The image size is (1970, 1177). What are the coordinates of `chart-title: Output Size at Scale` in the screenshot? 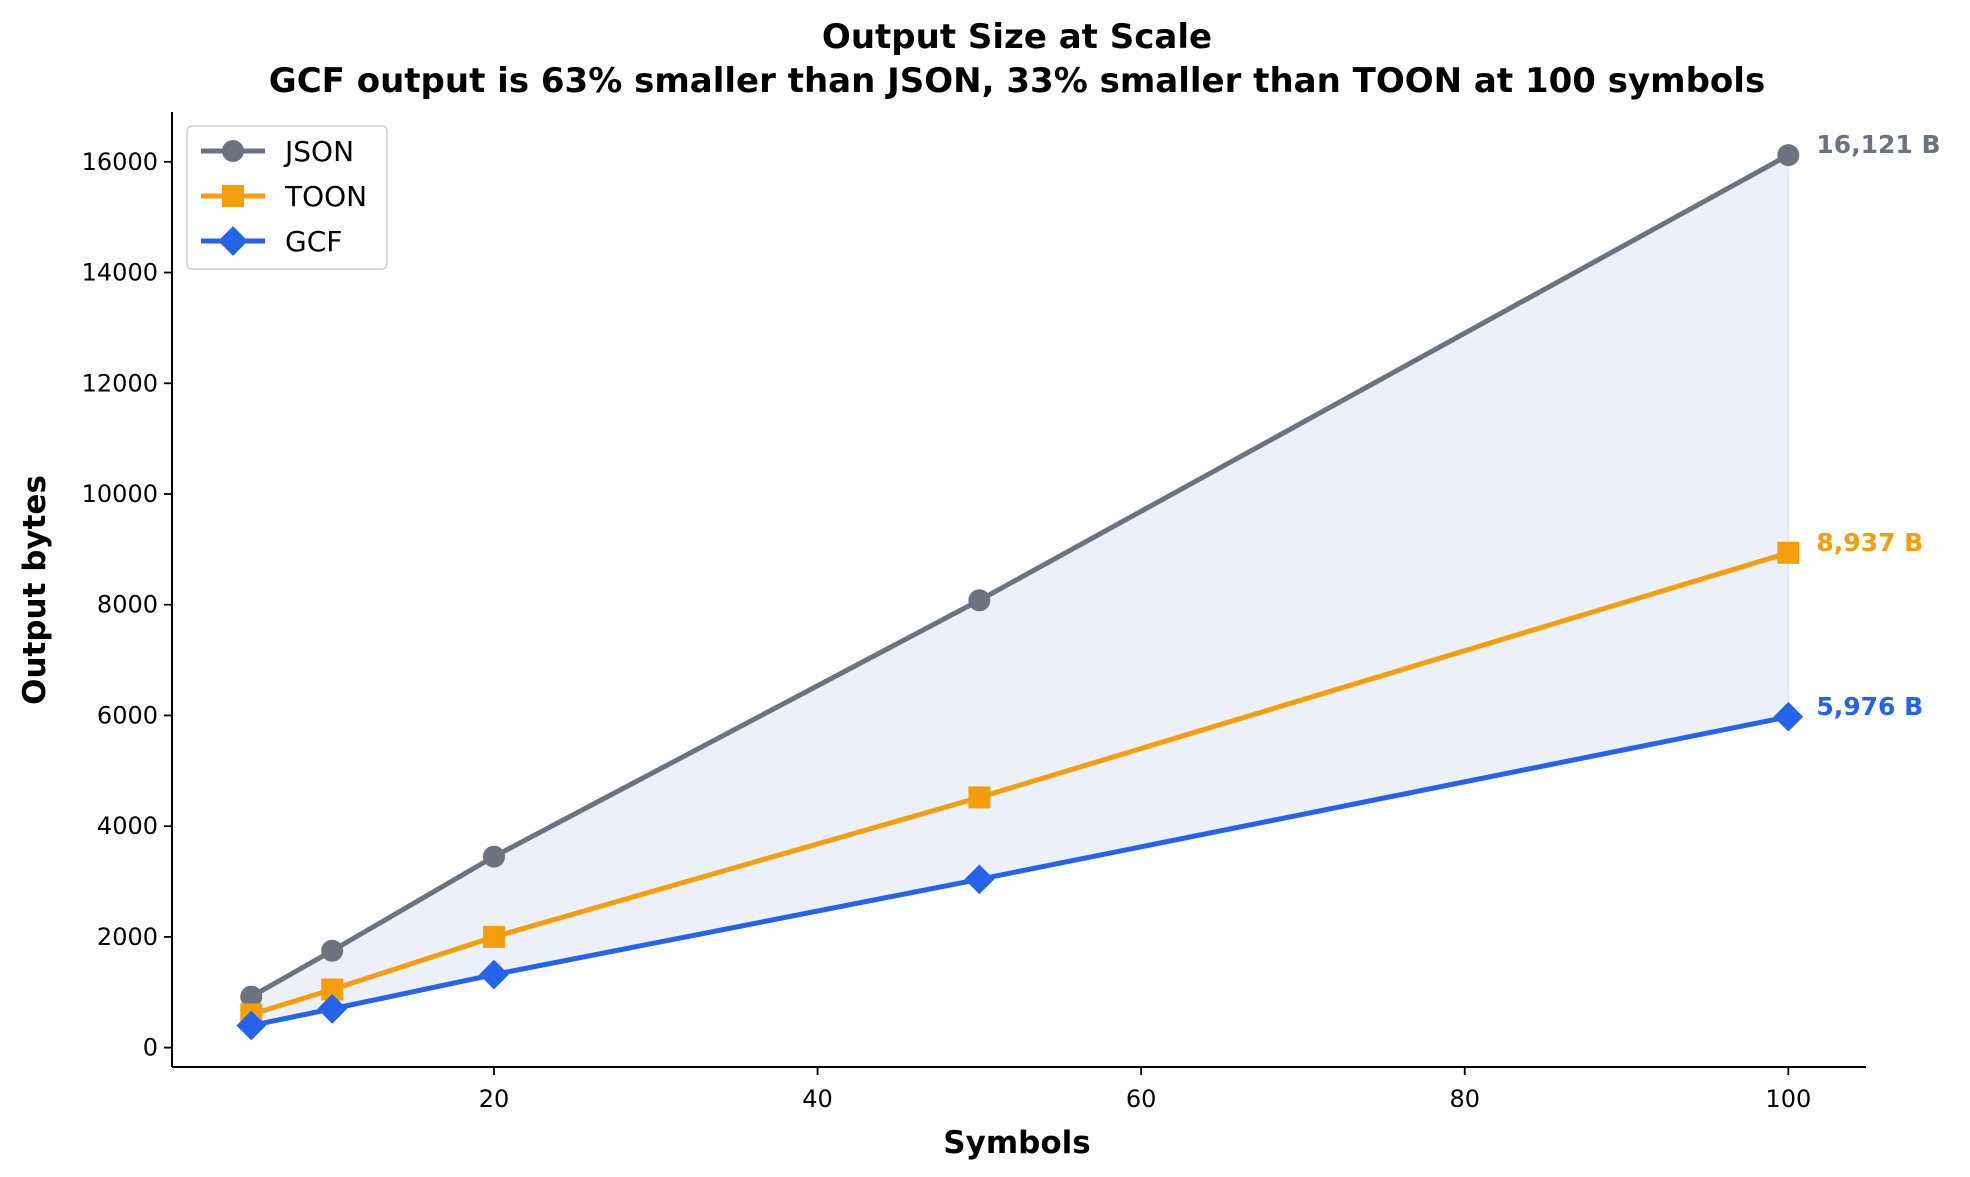 It's located at (1017, 37).